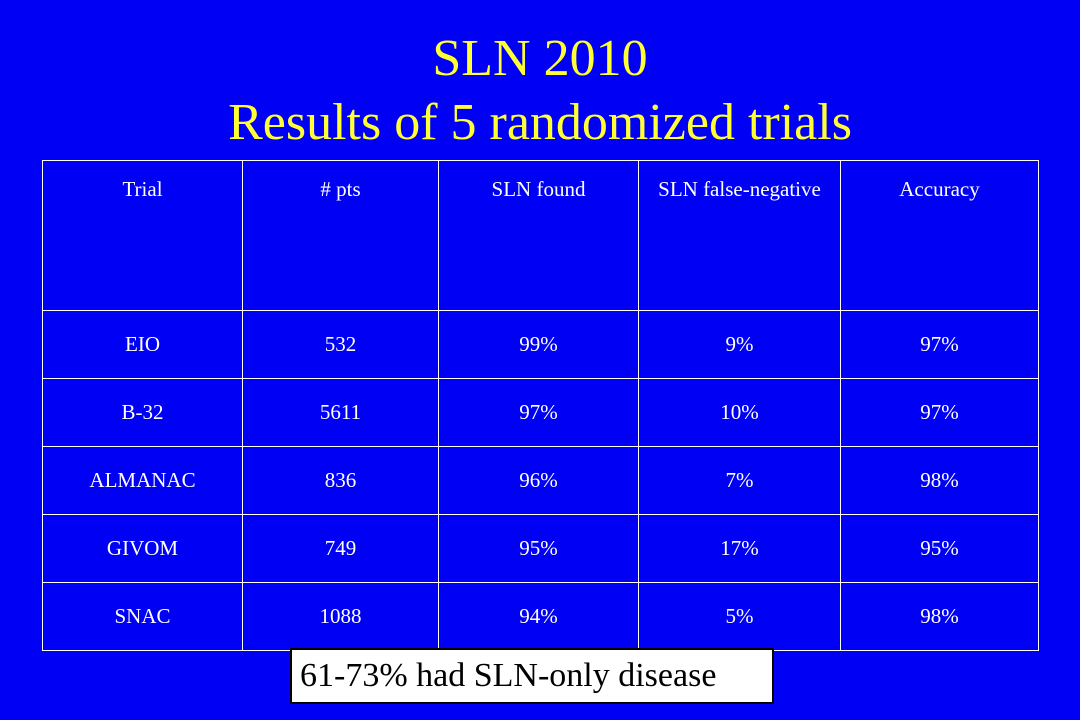 This screenshot has height=720, width=1080. I want to click on cell-sln-false-negative: 17%, so click(739, 548).